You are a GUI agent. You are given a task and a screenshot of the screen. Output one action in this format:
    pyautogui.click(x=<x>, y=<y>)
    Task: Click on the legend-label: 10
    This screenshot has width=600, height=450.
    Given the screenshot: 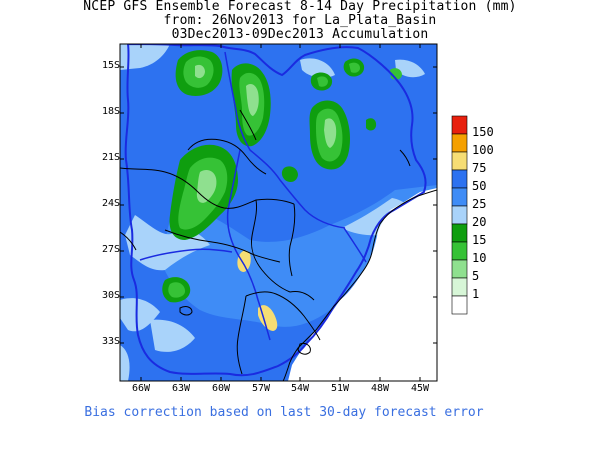 What is the action you would take?
    pyautogui.click(x=479, y=258)
    